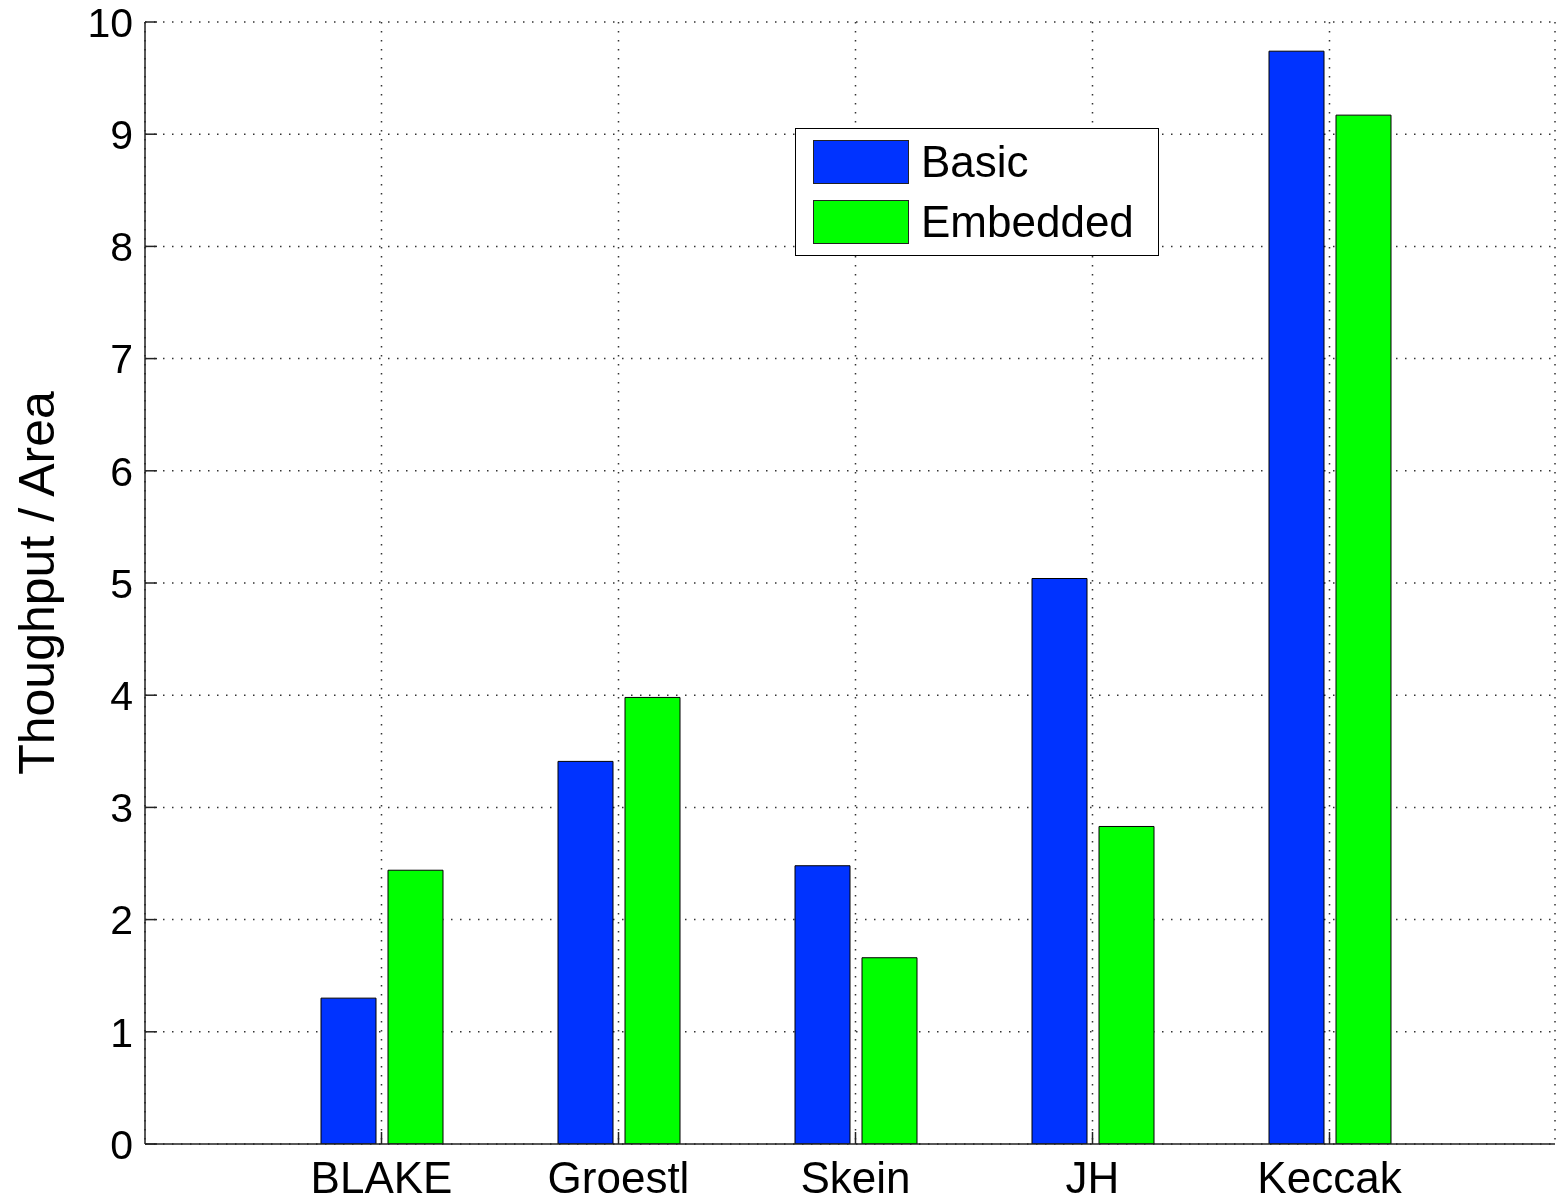 The width and height of the screenshot is (1558, 1199). Describe the element at coordinates (37, 583) in the screenshot. I see `y-axis-title: Thoughput / Area` at that location.